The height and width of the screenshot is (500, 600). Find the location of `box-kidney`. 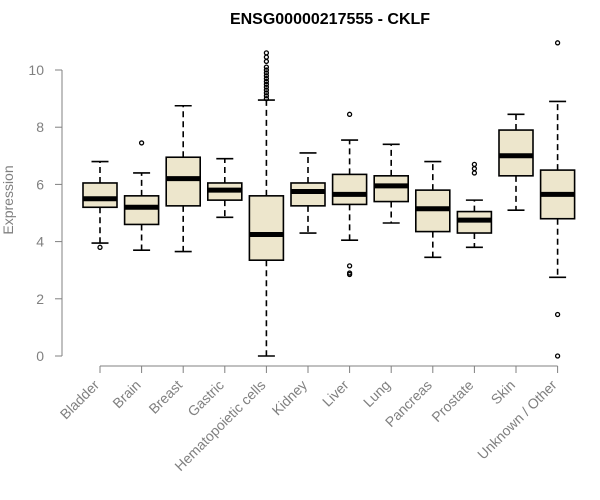

box-kidney is located at coordinates (308, 193).